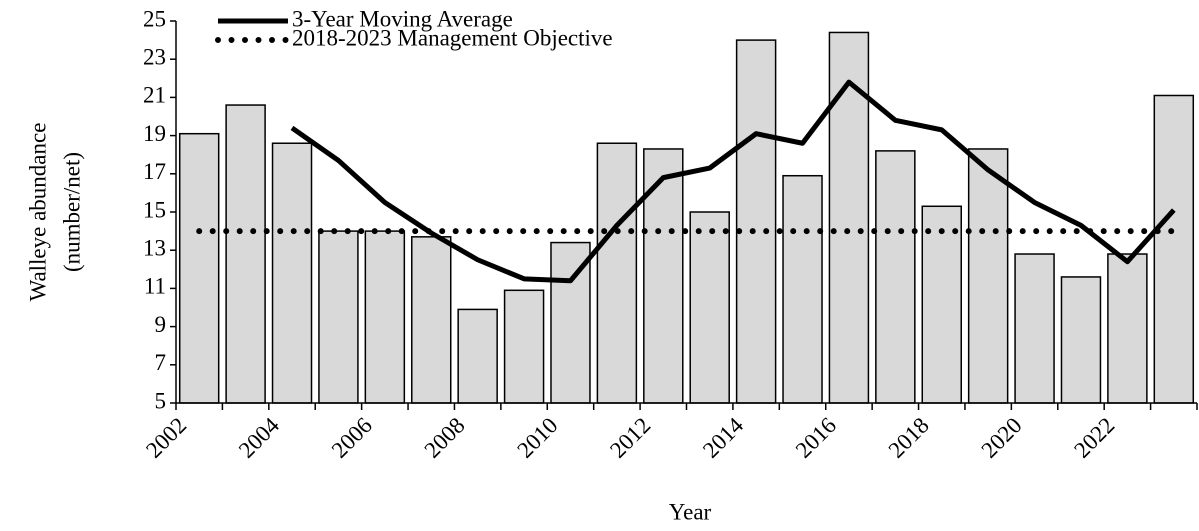 This screenshot has width=1199, height=531. I want to click on x-tick-label: 2006, so click(352, 438).